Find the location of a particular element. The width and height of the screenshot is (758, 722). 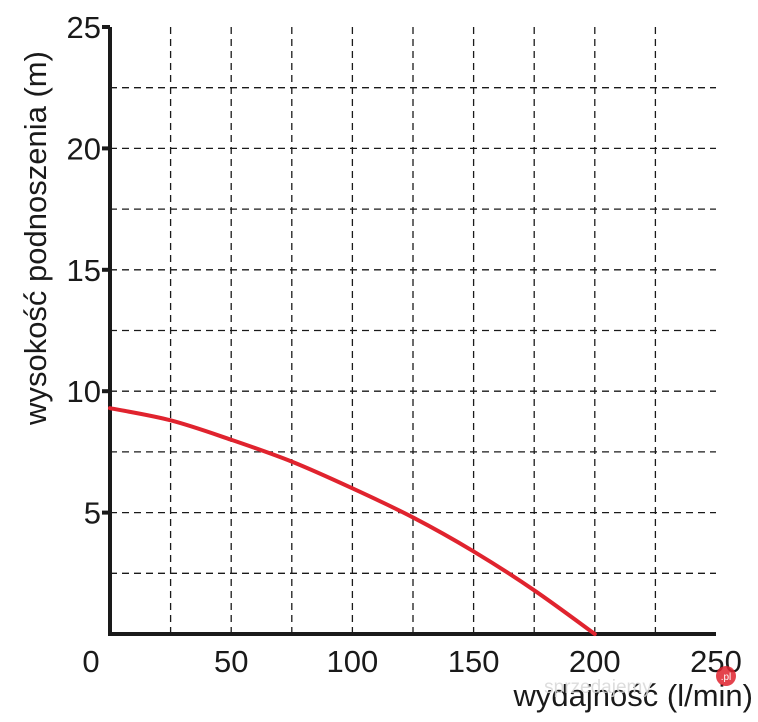

watermark-badge-text: .pl is located at coordinates (726, 677).